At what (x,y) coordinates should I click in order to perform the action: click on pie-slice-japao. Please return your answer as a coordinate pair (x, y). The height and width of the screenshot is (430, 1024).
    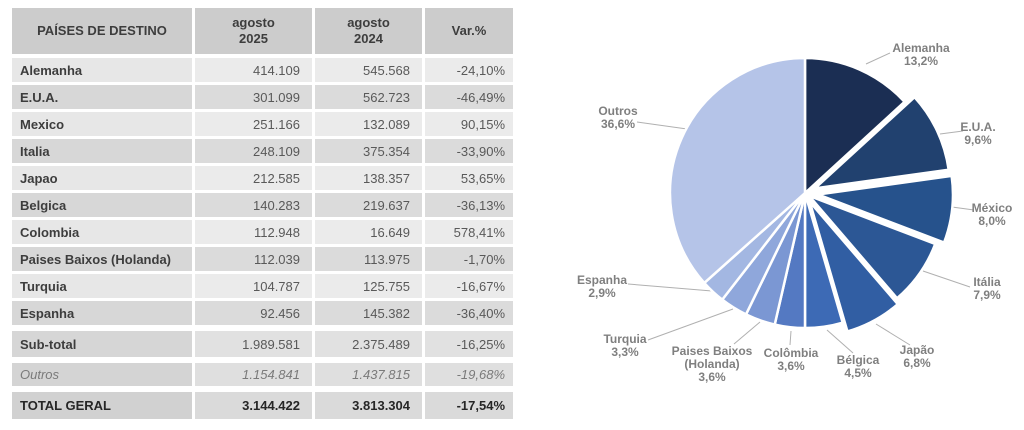
    Looking at the image, I should click on (854, 266).